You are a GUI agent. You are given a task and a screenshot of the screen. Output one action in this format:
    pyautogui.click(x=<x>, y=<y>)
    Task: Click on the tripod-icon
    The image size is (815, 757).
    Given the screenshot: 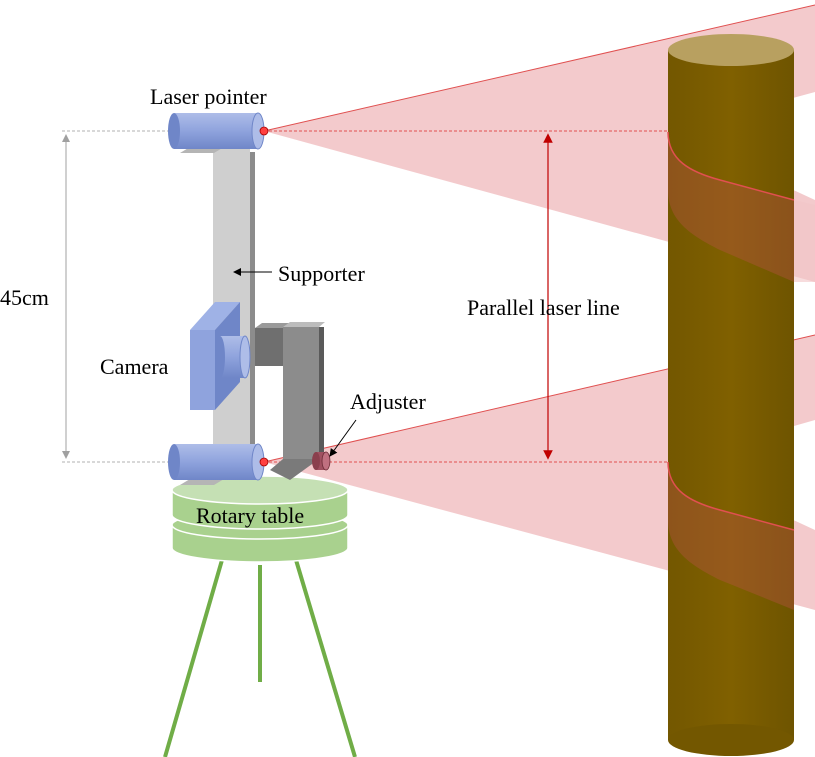 What is the action you would take?
    pyautogui.click(x=260, y=658)
    